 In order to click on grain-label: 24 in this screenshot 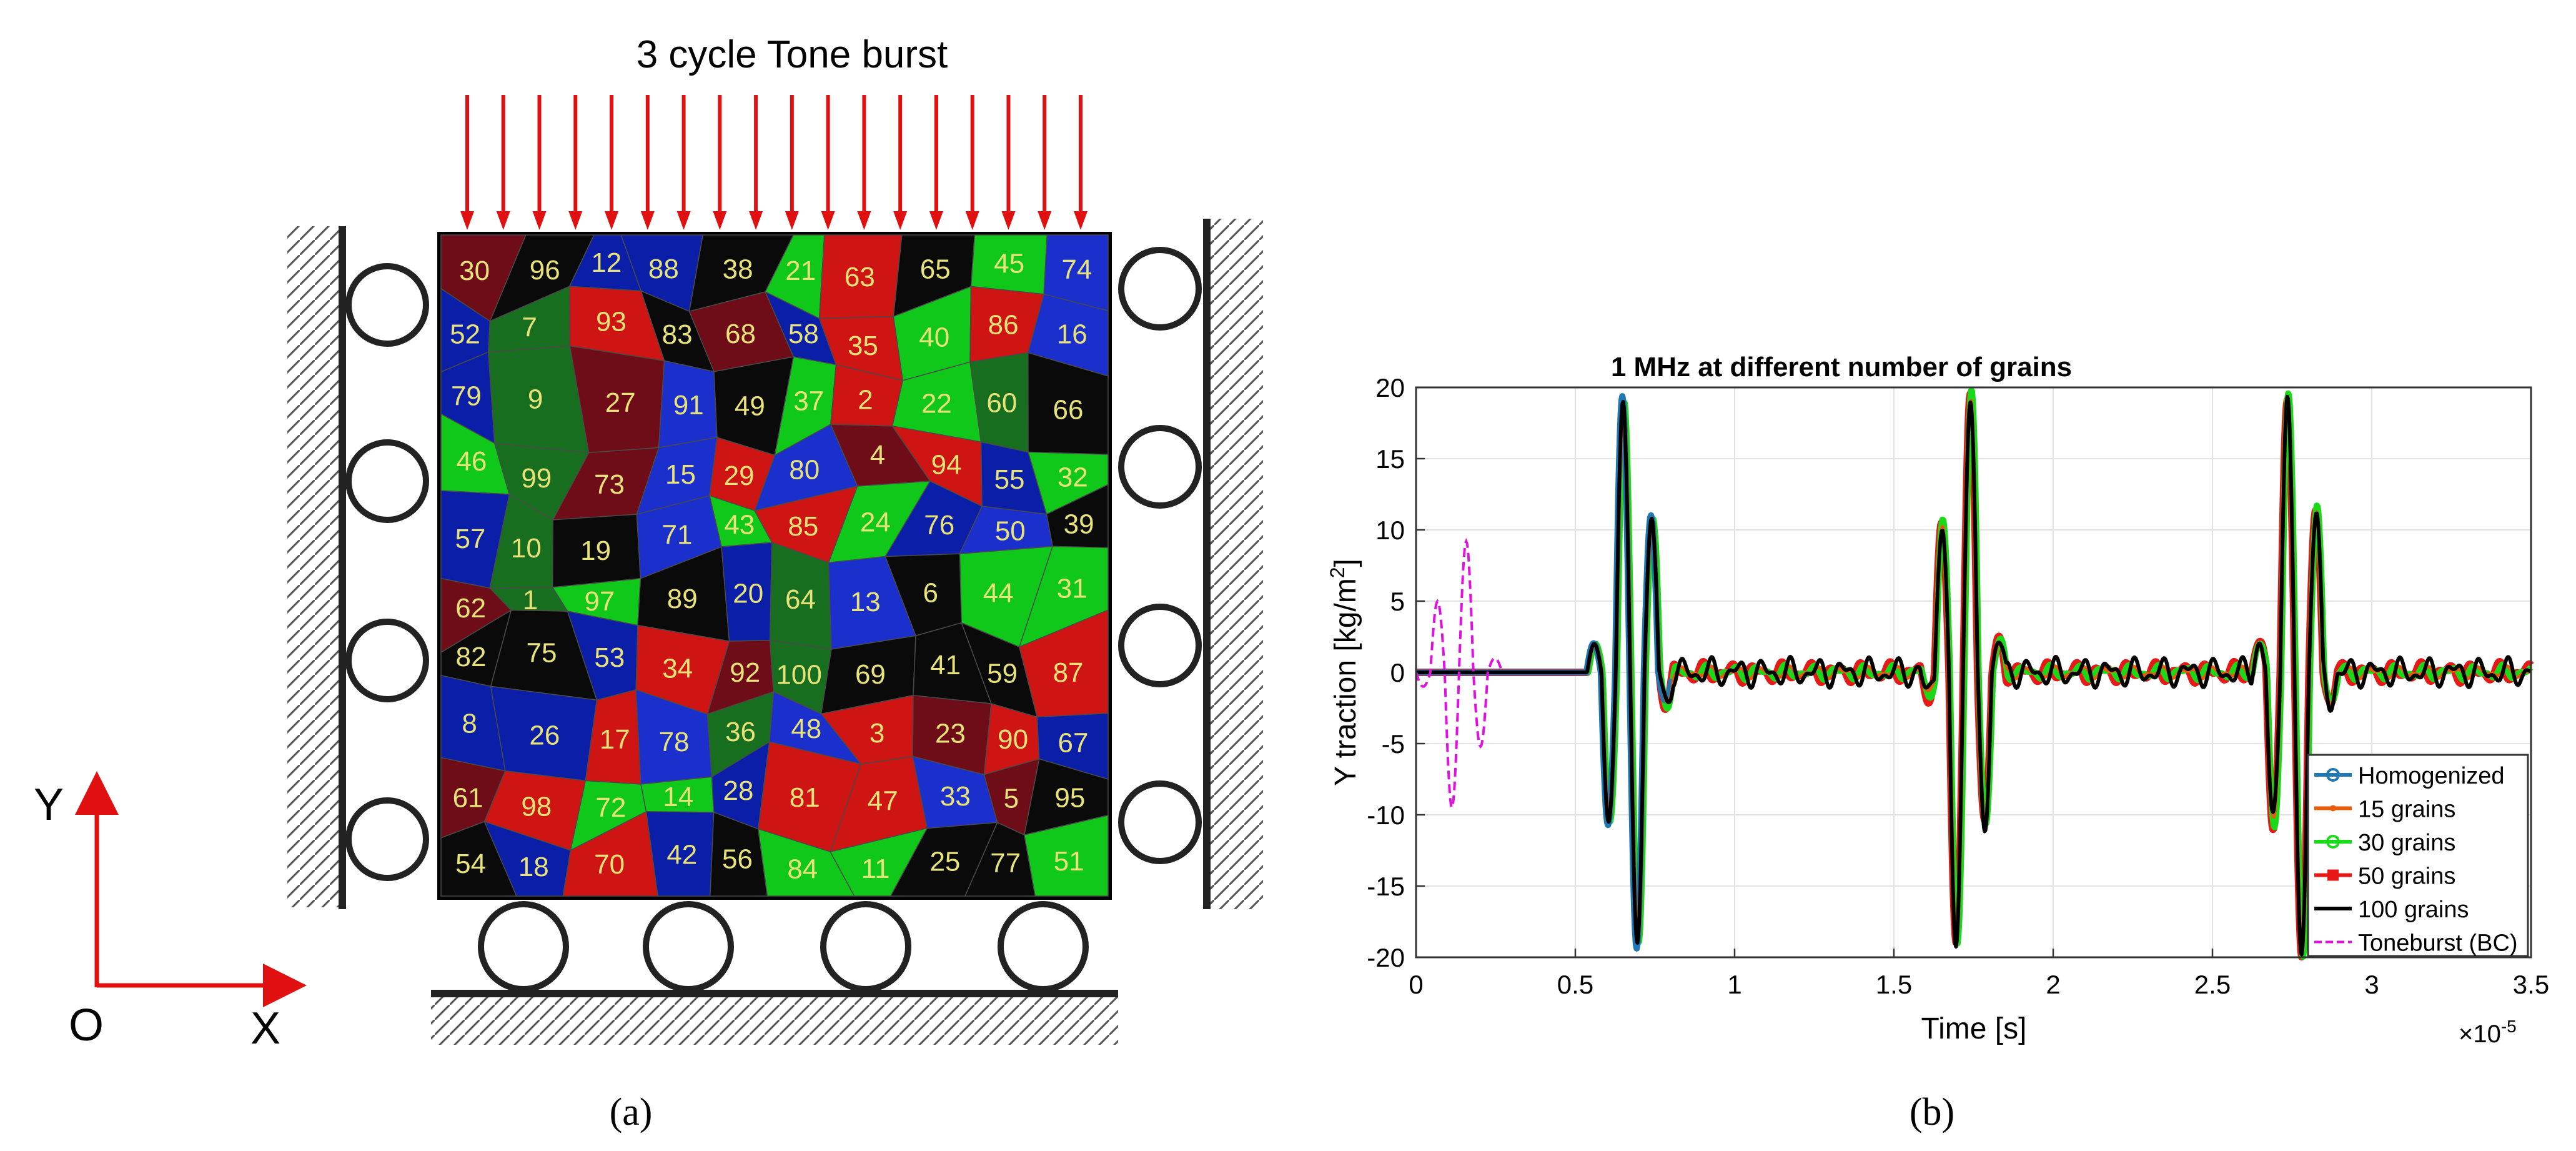, I will do `click(875, 523)`.